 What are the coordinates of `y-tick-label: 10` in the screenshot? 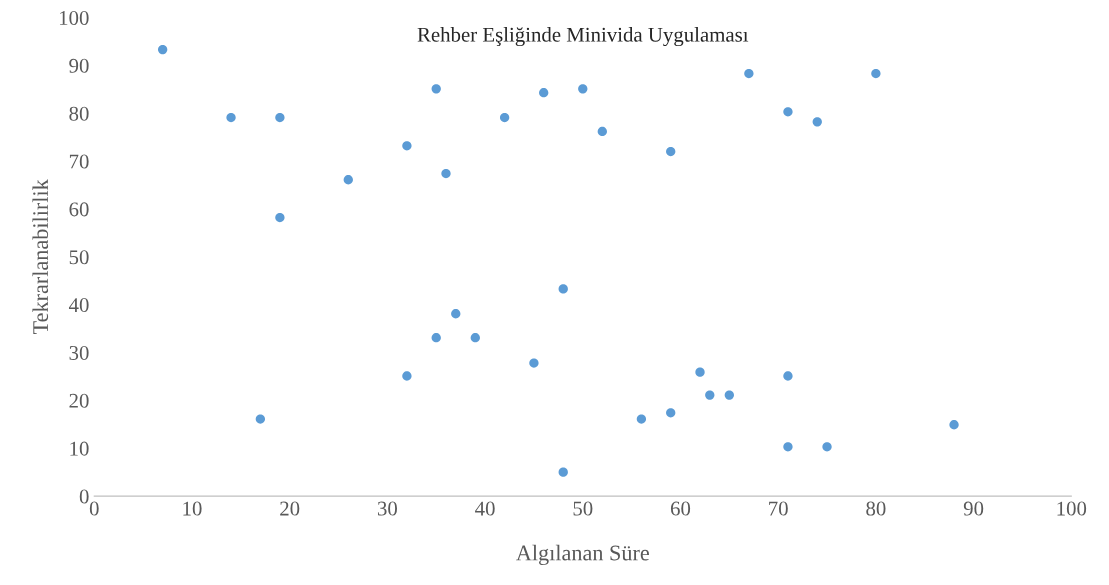 It's located at (79, 448).